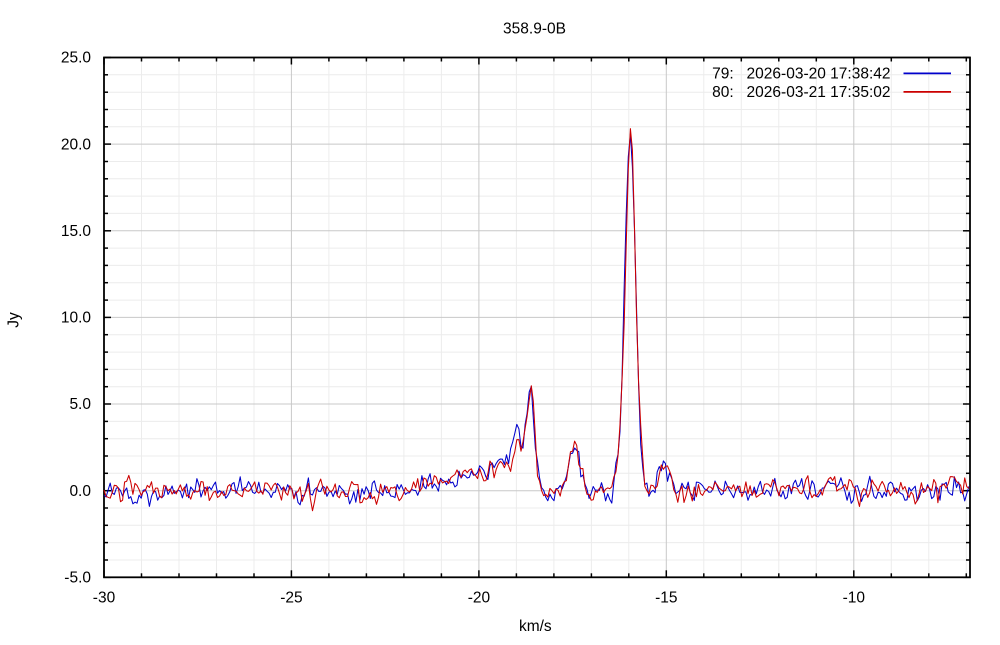 The image size is (1000, 645). I want to click on svg-text: 0.0, so click(80, 491).